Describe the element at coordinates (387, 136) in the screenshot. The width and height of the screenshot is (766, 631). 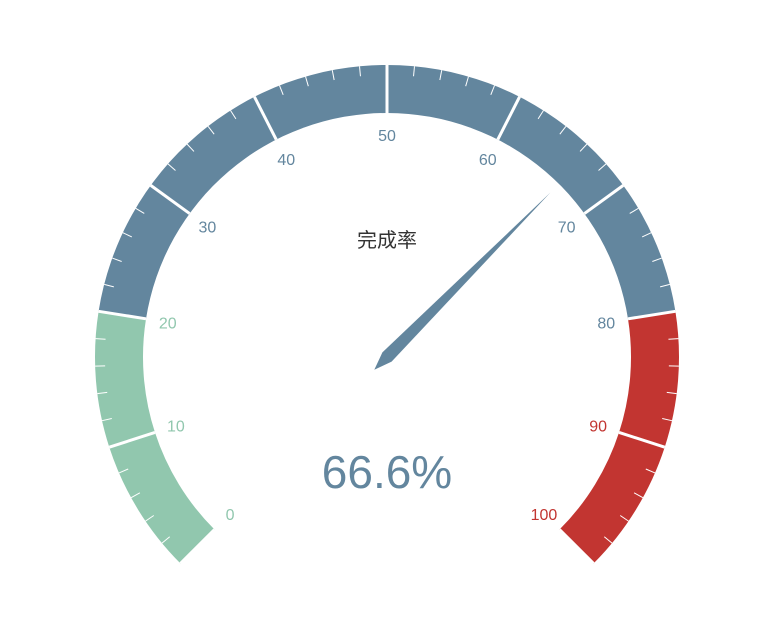
I see `gauge-tick-label: 50` at that location.